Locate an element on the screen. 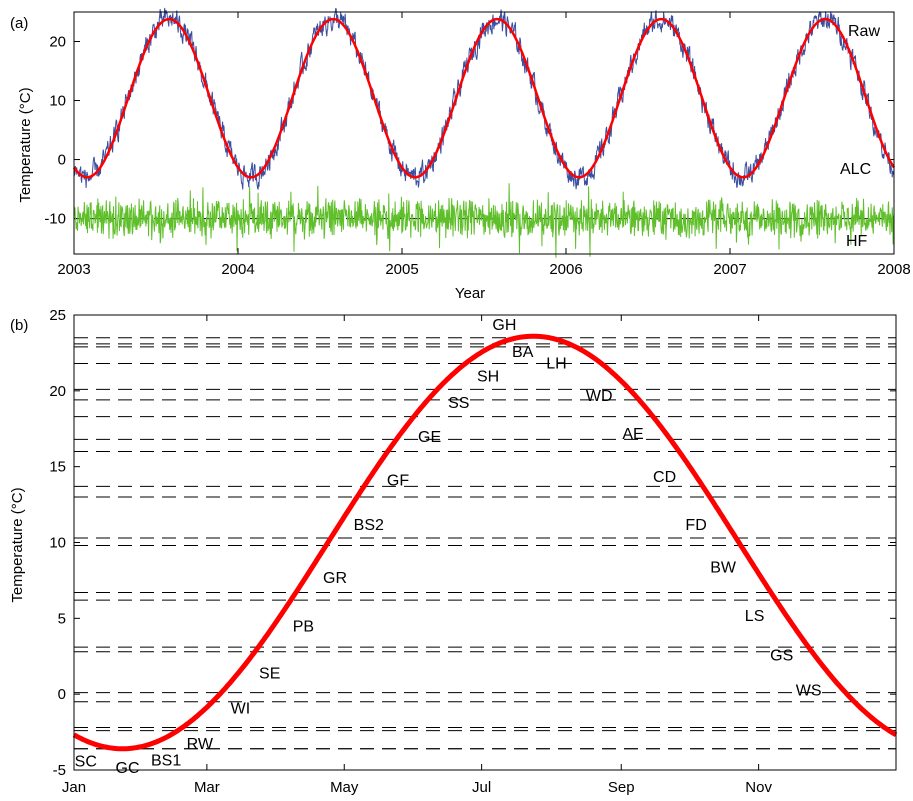 This screenshot has width=913, height=801. threshold-label-sh: SH is located at coordinates (488, 376).